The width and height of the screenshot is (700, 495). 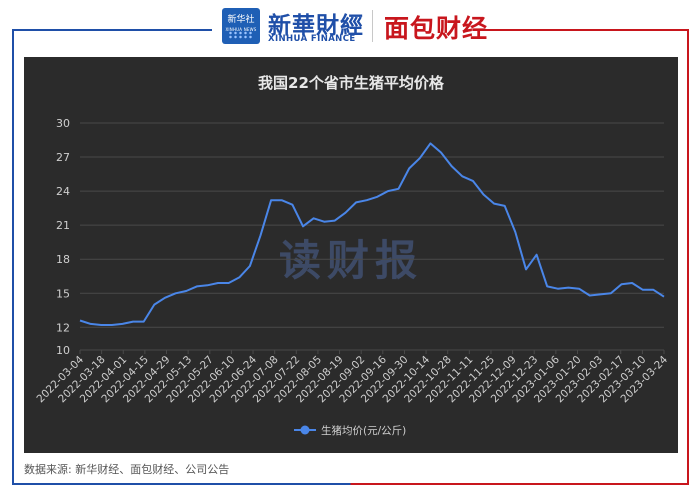 I want to click on y-axis-ticks: 10 12 15 18 21 24 27 30, so click(x=63, y=237).